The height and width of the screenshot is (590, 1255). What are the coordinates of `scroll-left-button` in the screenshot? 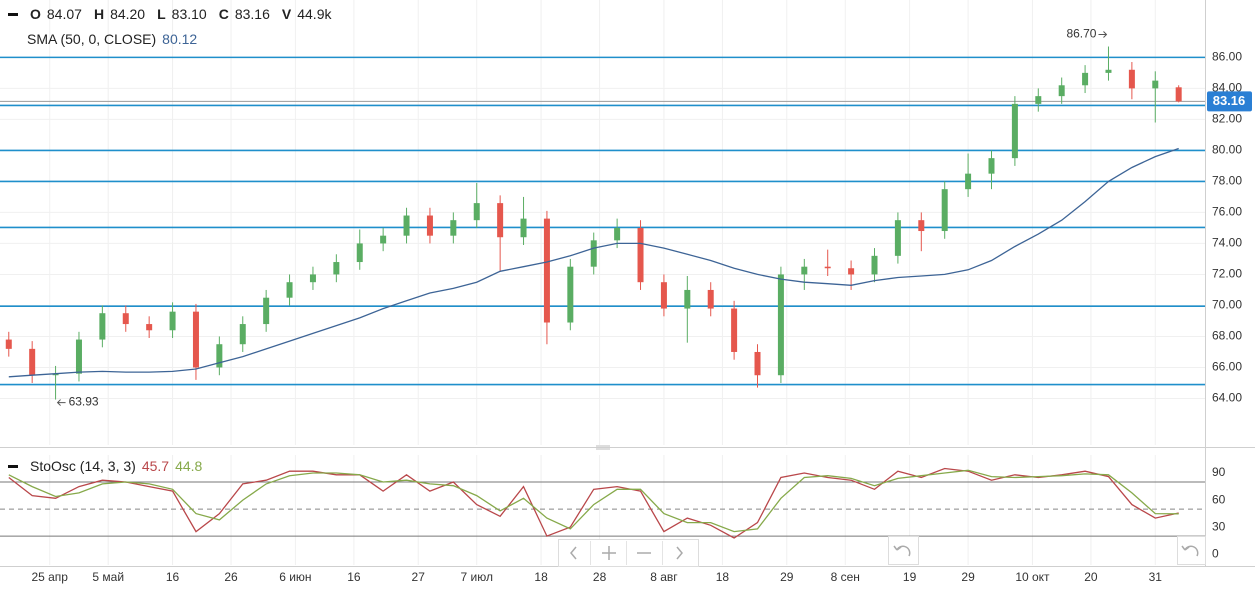 It's located at (573, 553).